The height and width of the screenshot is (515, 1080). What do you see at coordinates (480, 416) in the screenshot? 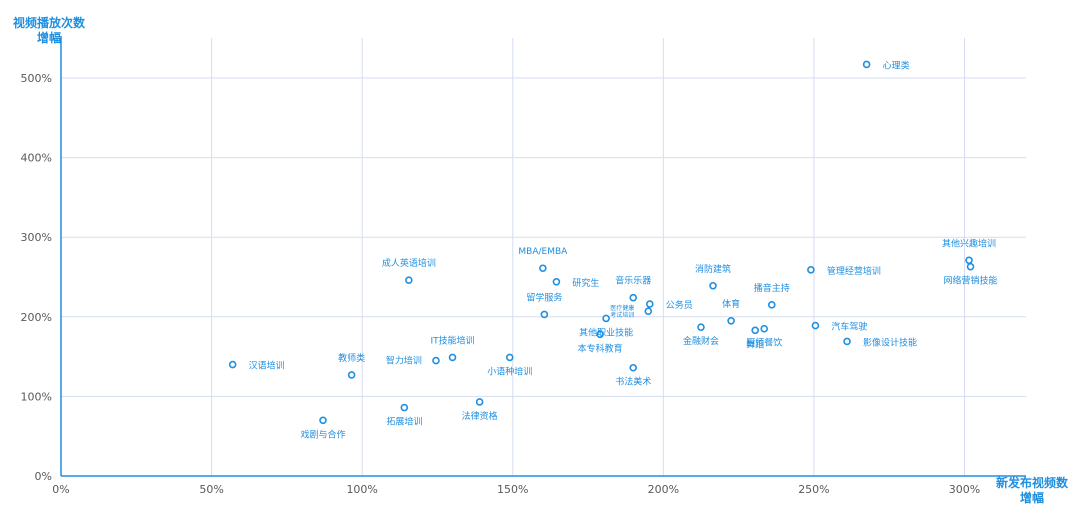
I see `point-label: 法律资格` at bounding box center [480, 416].